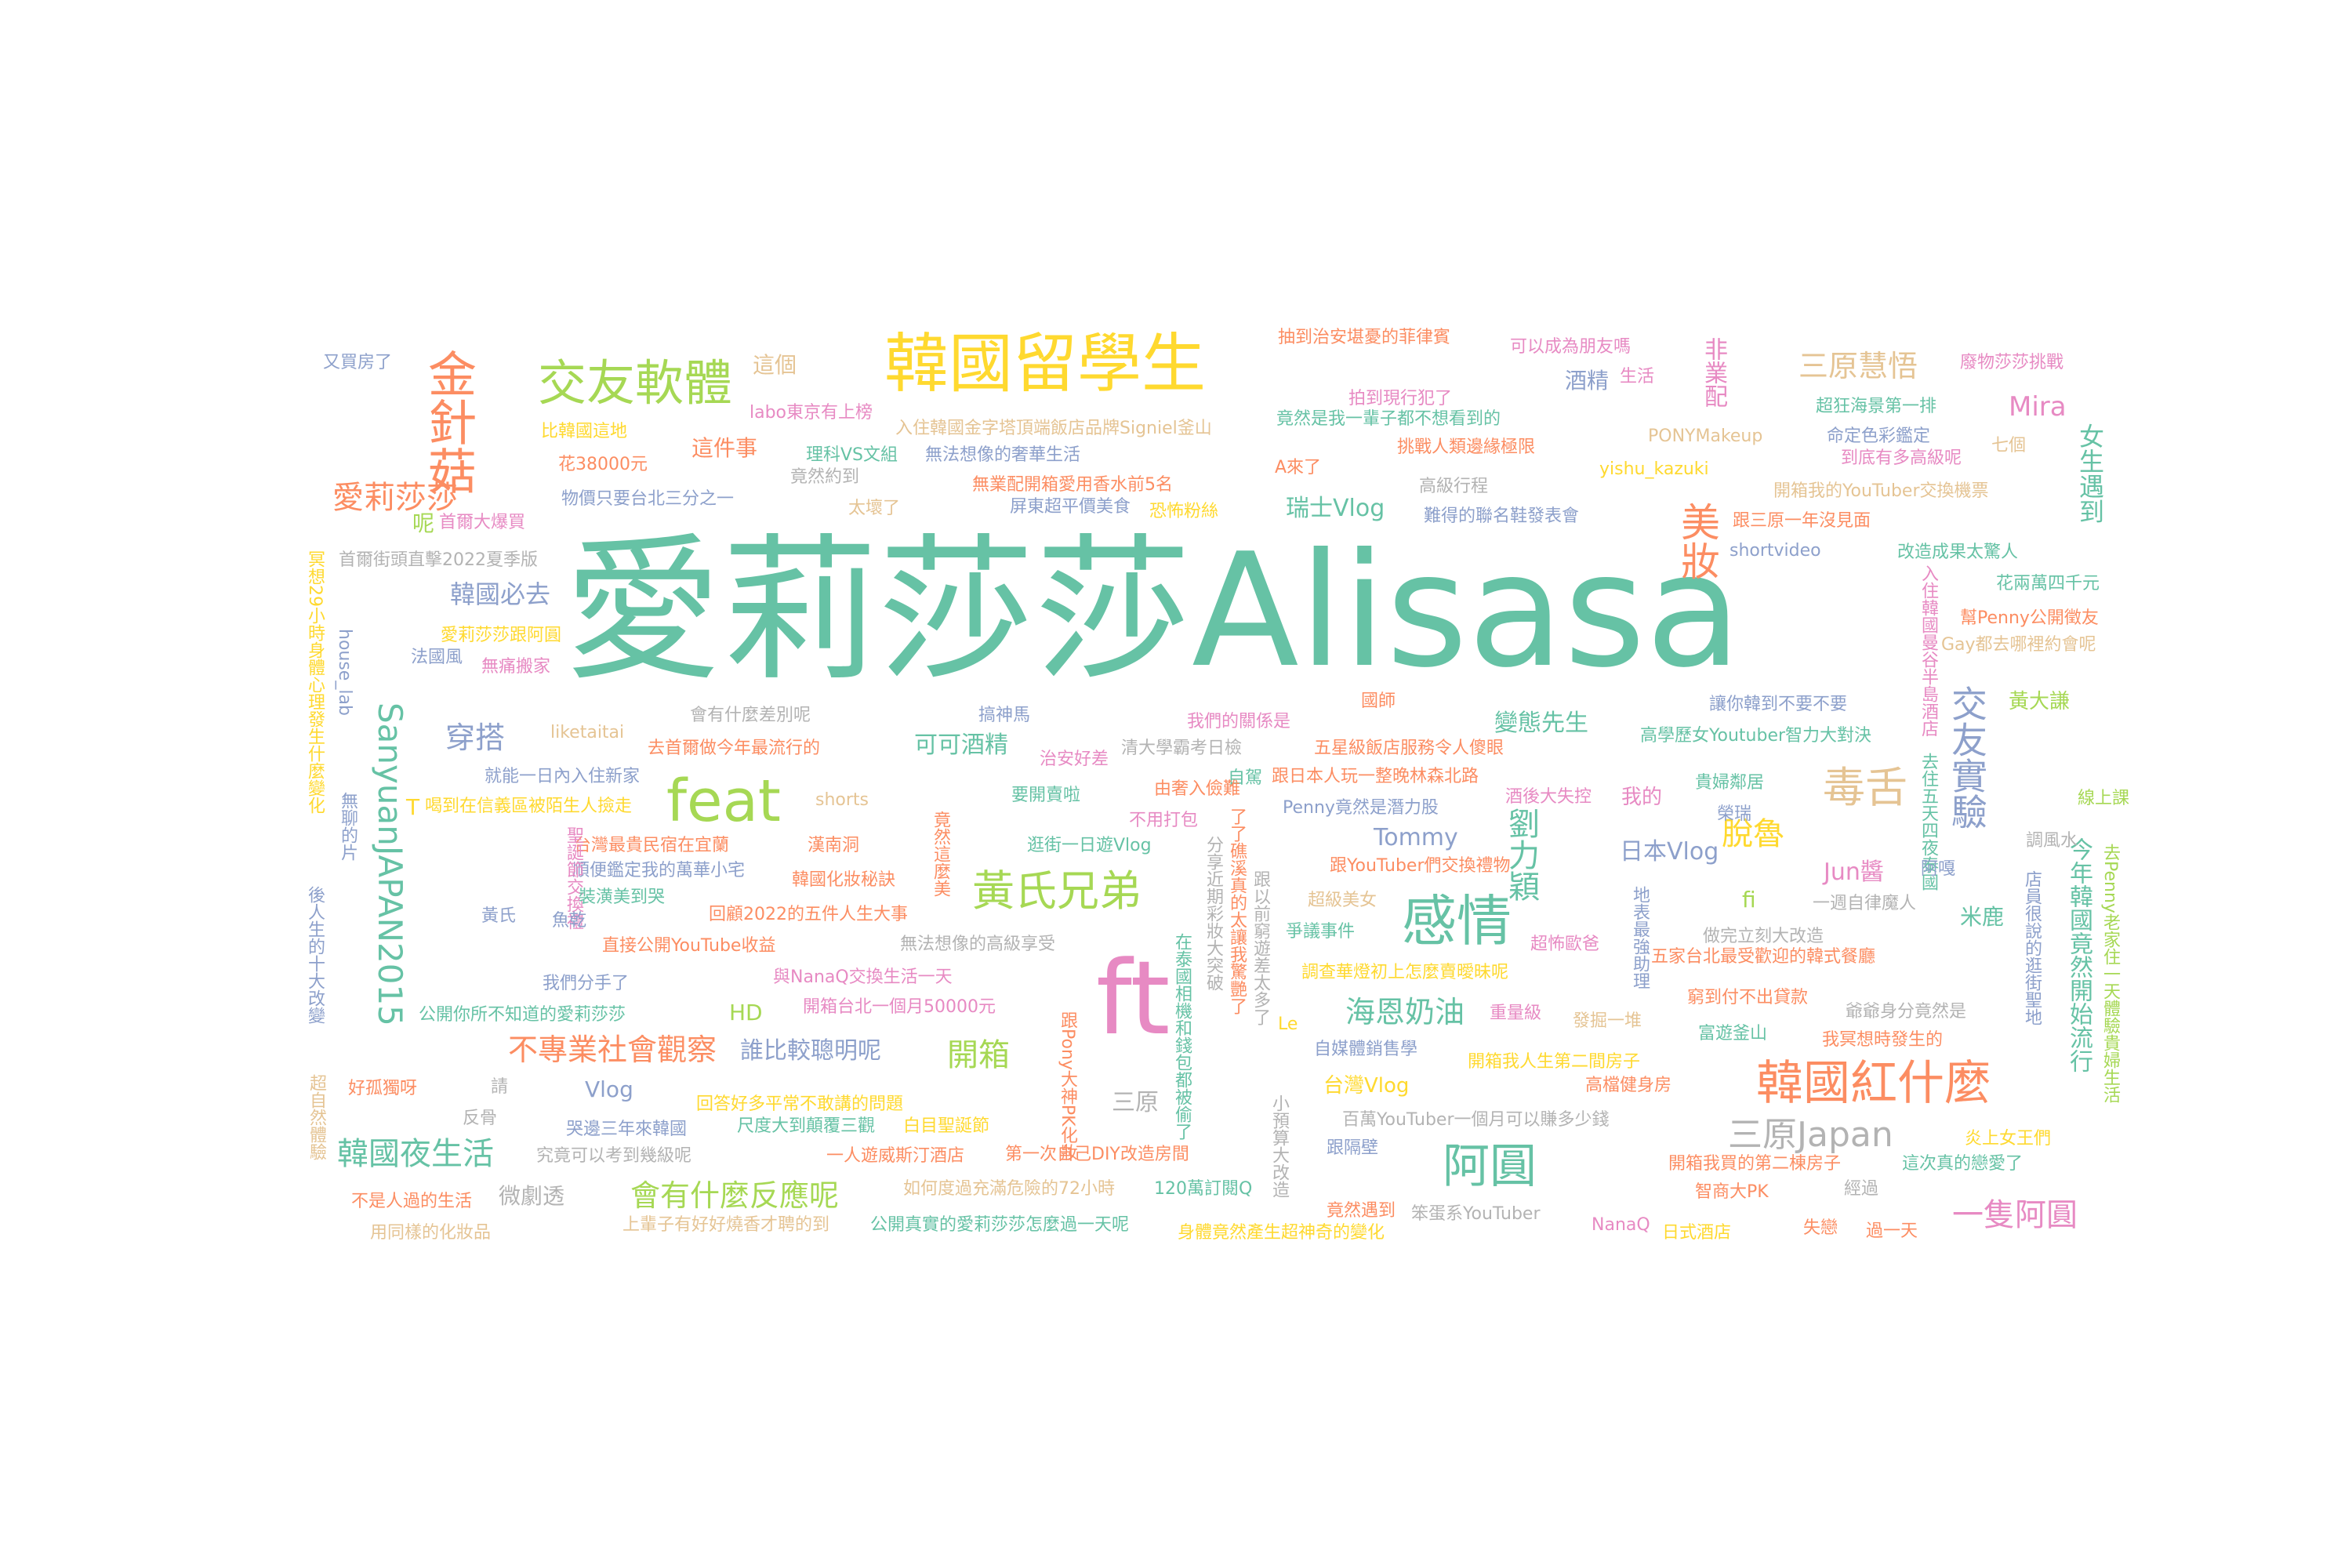  Describe the element at coordinates (1958, 552) in the screenshot. I see `word-cloud-word: 改造成果太驚人` at that location.